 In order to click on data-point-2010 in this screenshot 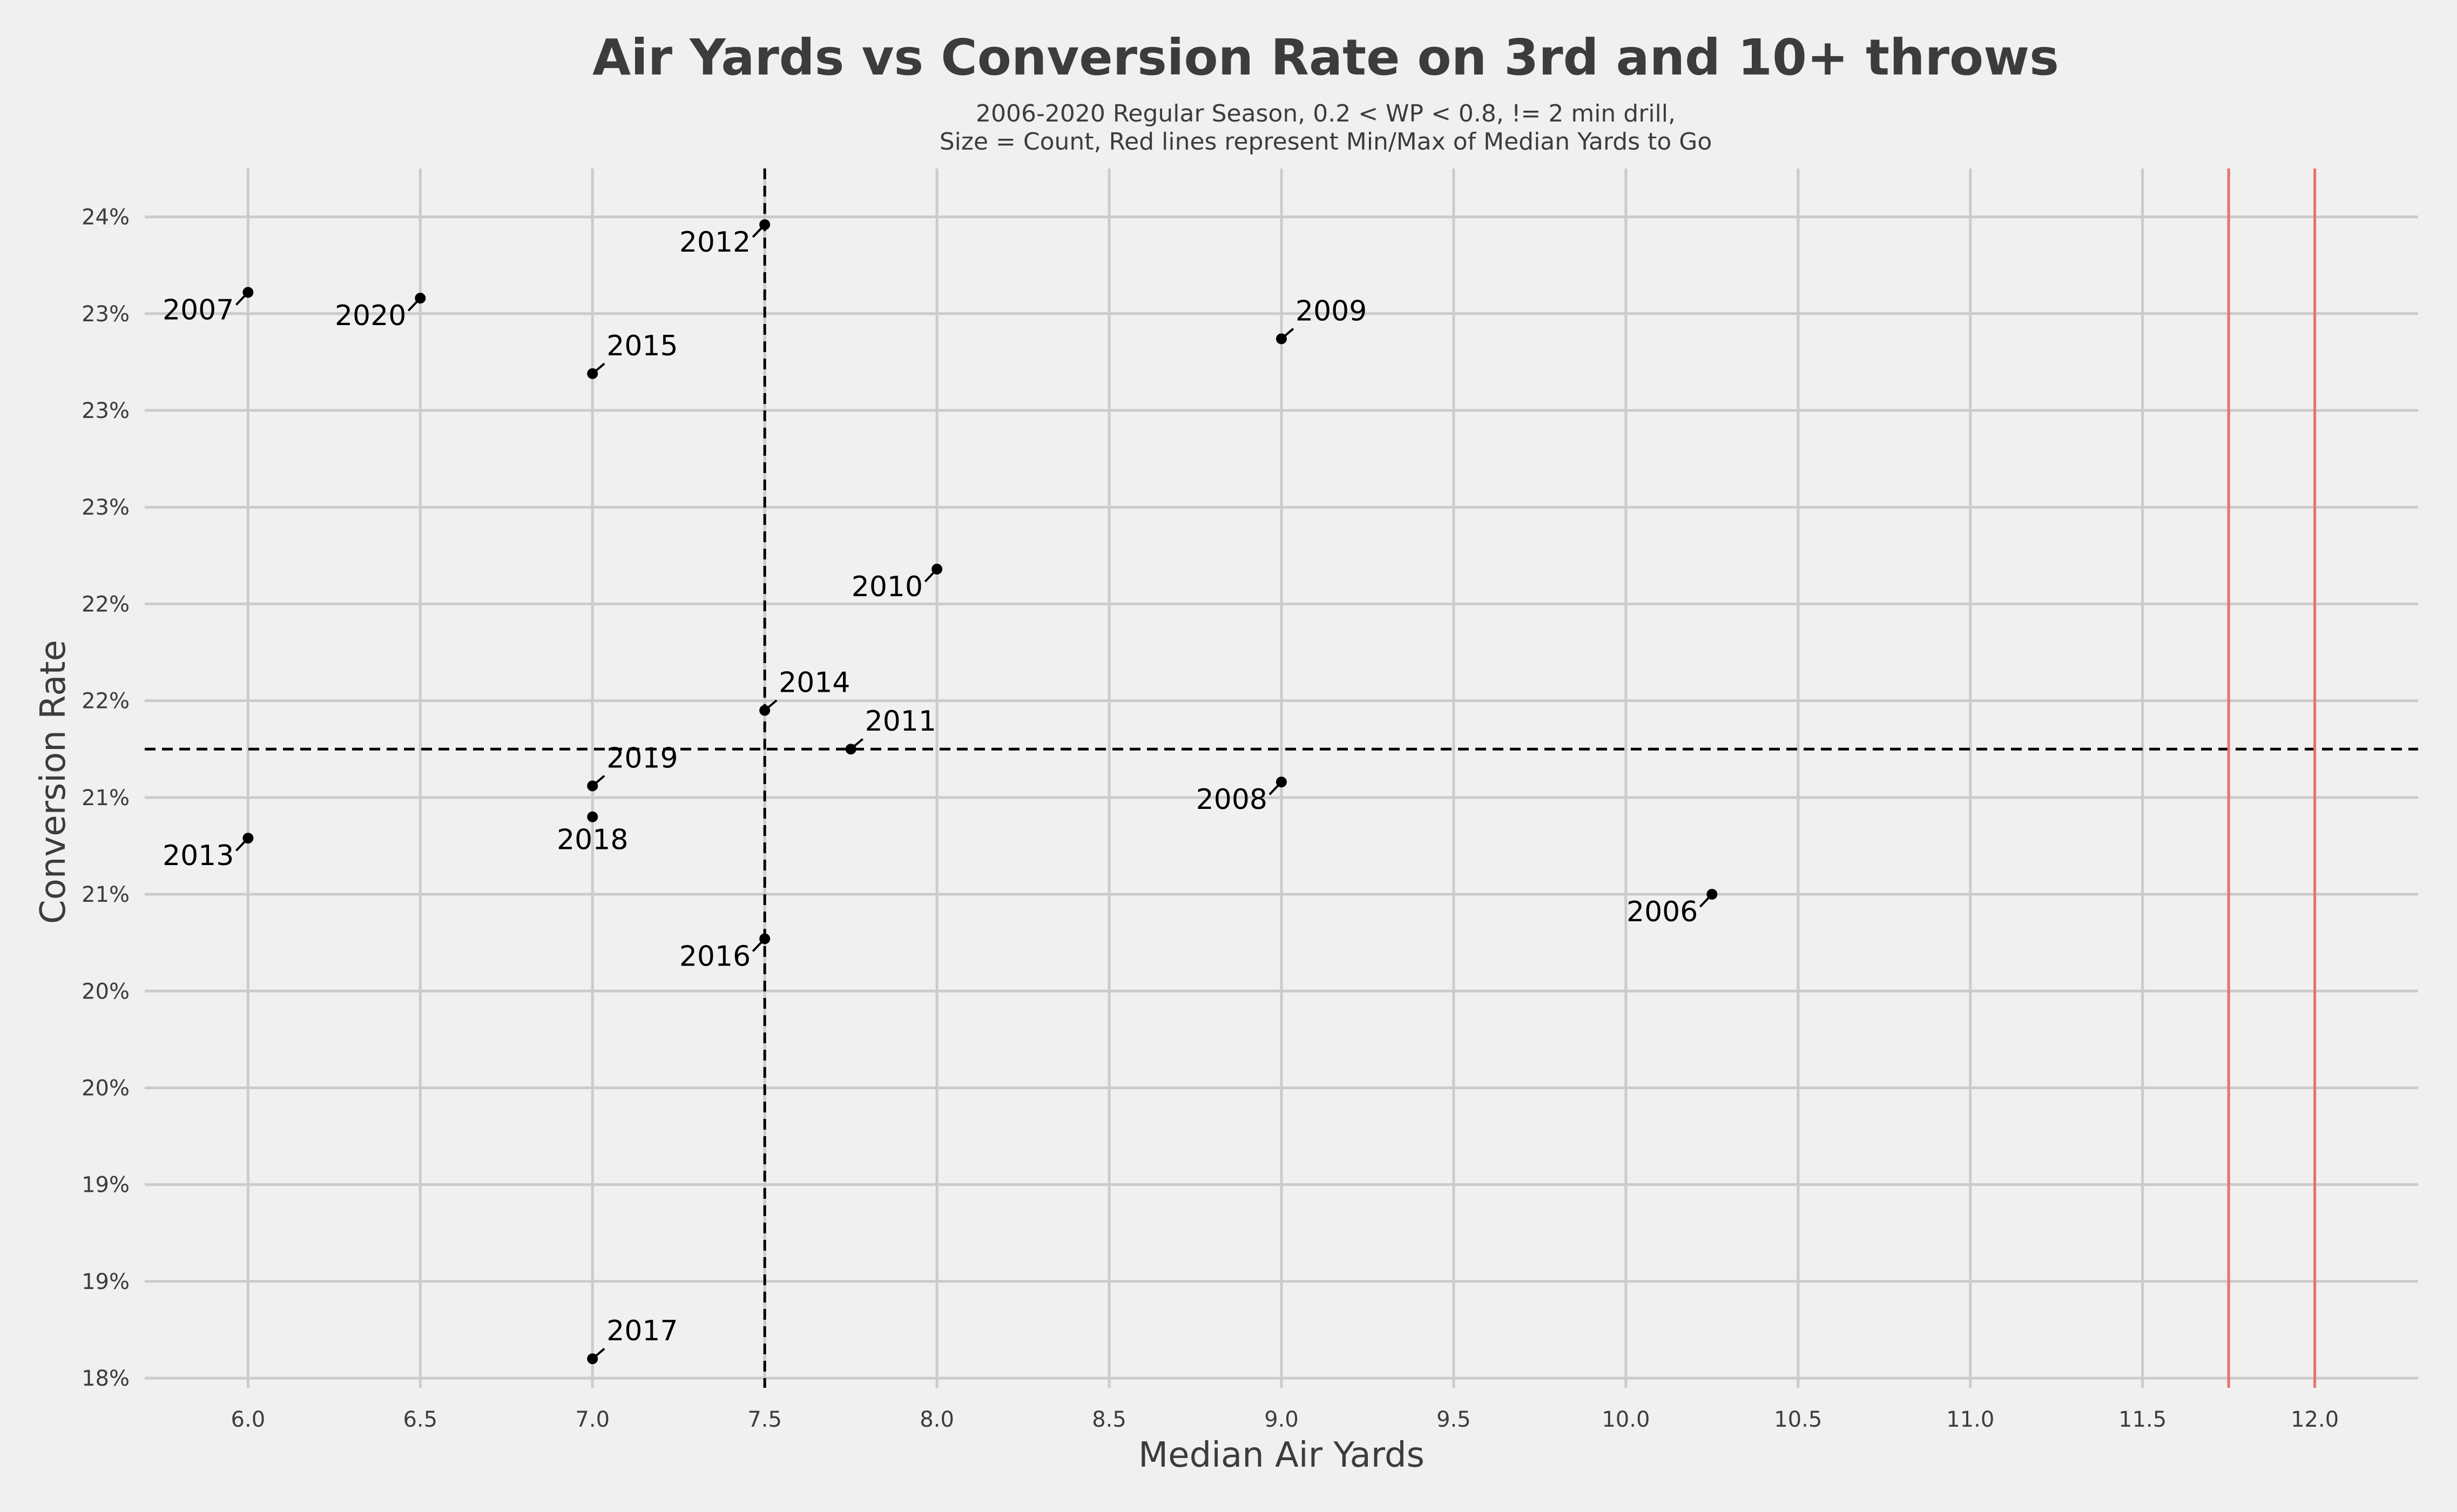, I will do `click(937, 569)`.